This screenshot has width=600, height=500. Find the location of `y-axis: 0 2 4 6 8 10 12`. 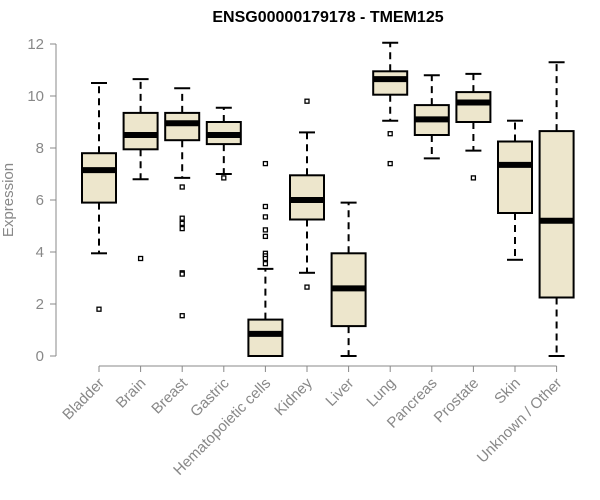

y-axis: 0 2 4 6 8 10 12 is located at coordinates (42, 200).